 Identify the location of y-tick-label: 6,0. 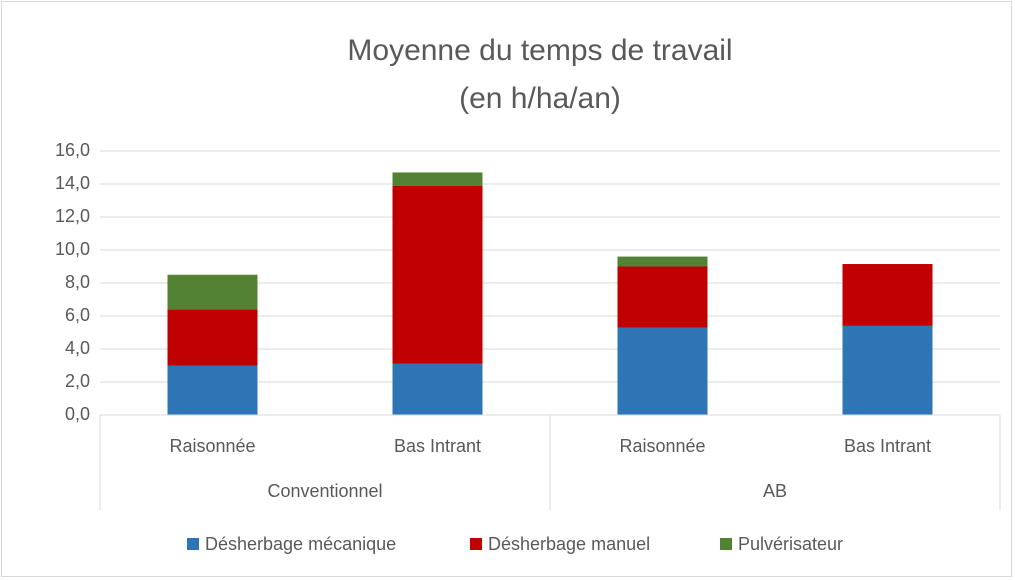
(77, 315).